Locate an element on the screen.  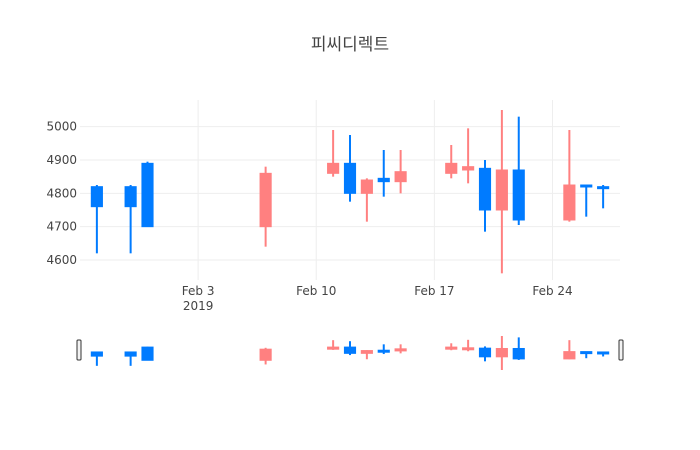
x-tick-label: Feb 24 is located at coordinates (552, 291).